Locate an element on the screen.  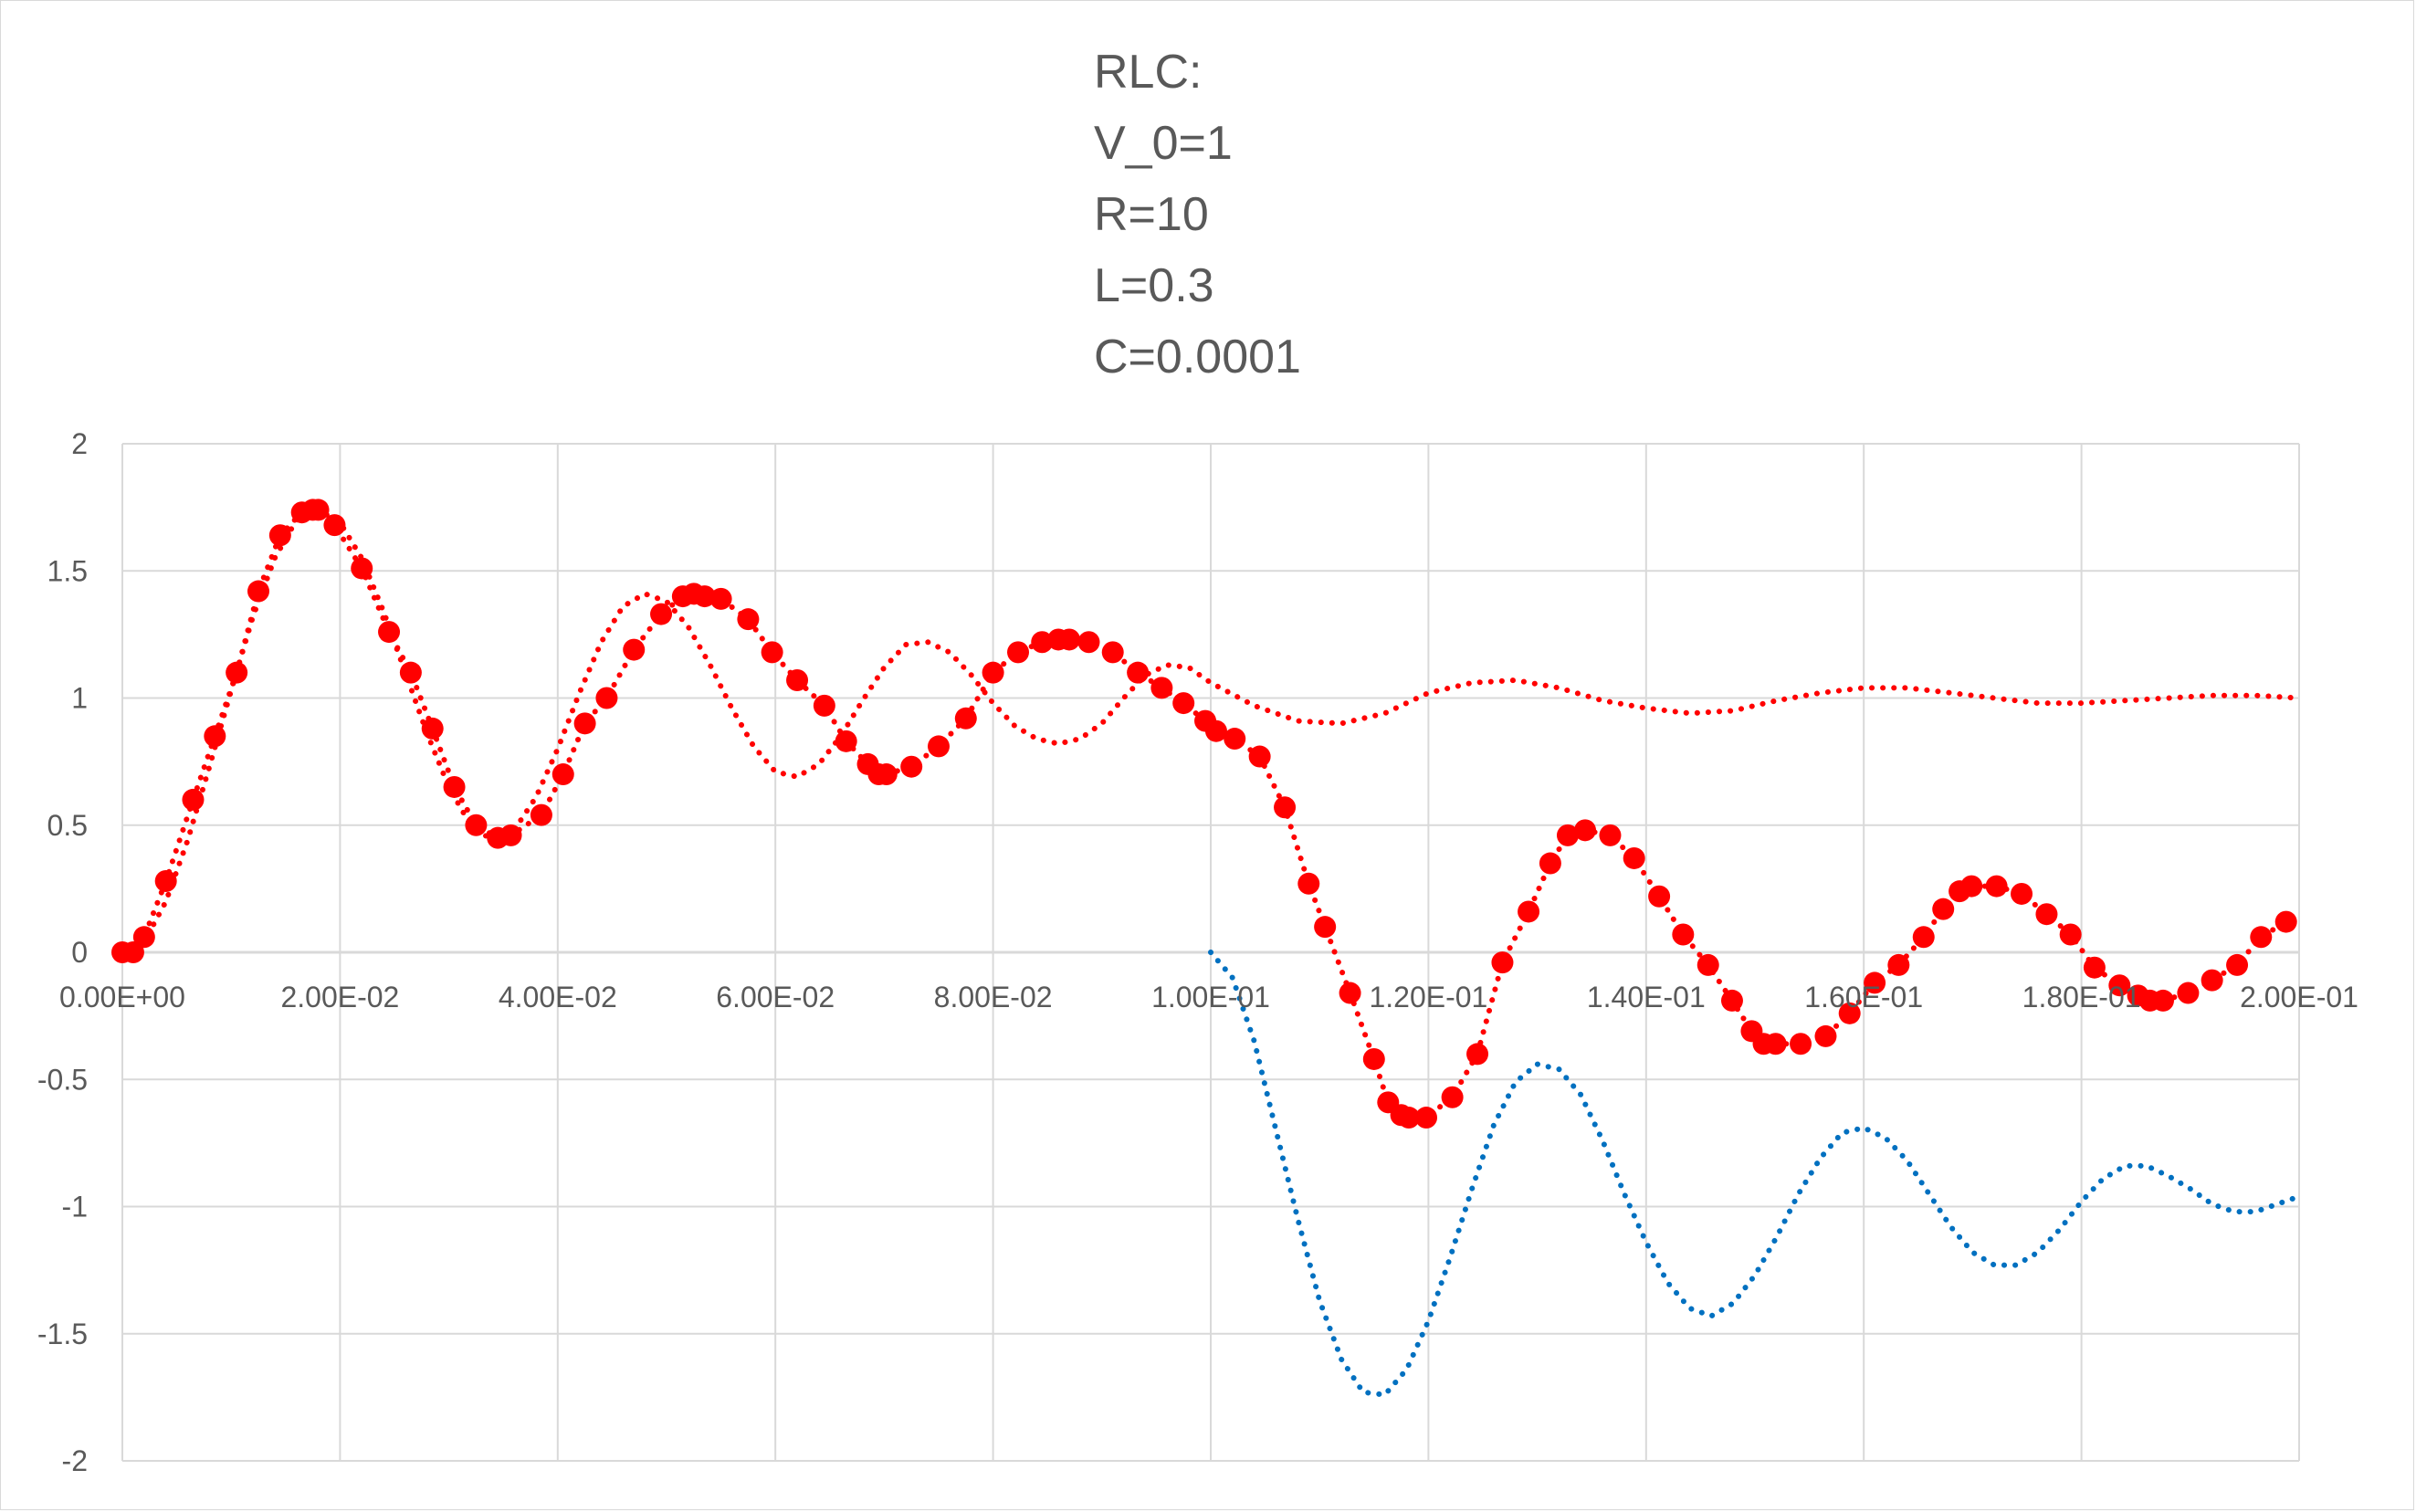
chart-title-line-5: C=0.0001 is located at coordinates (1197, 357).